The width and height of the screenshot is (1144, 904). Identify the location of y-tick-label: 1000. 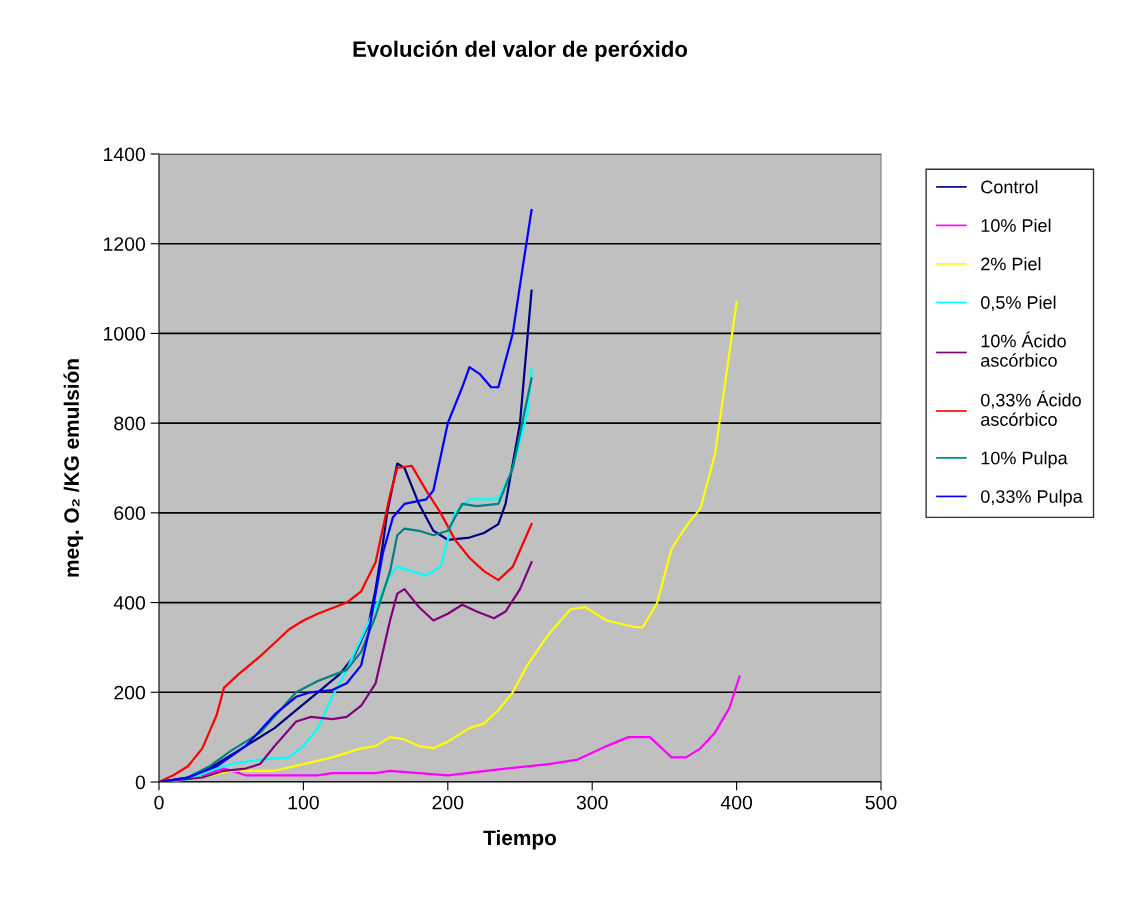
(125, 333).